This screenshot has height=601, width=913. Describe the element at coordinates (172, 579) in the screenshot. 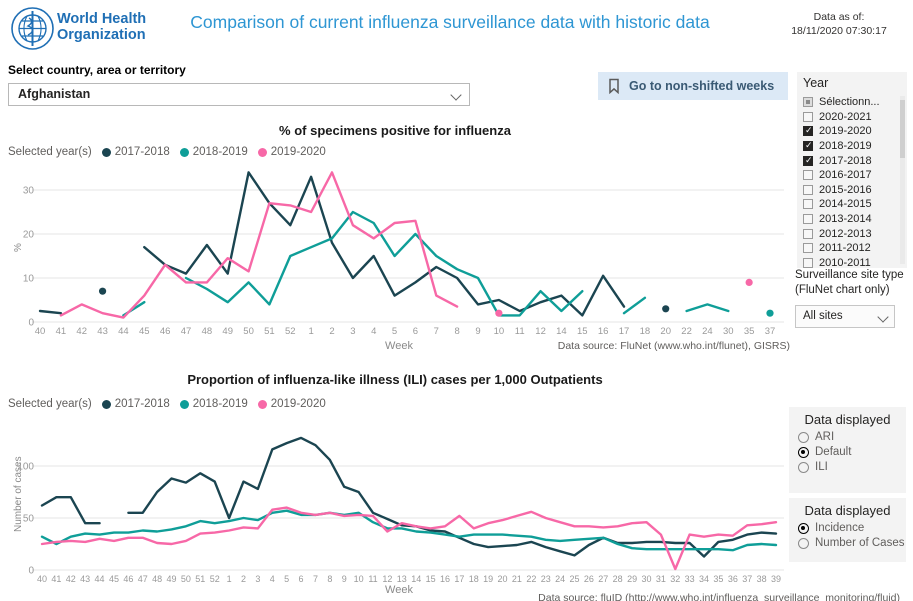

I see `x-tick-label: 49` at that location.